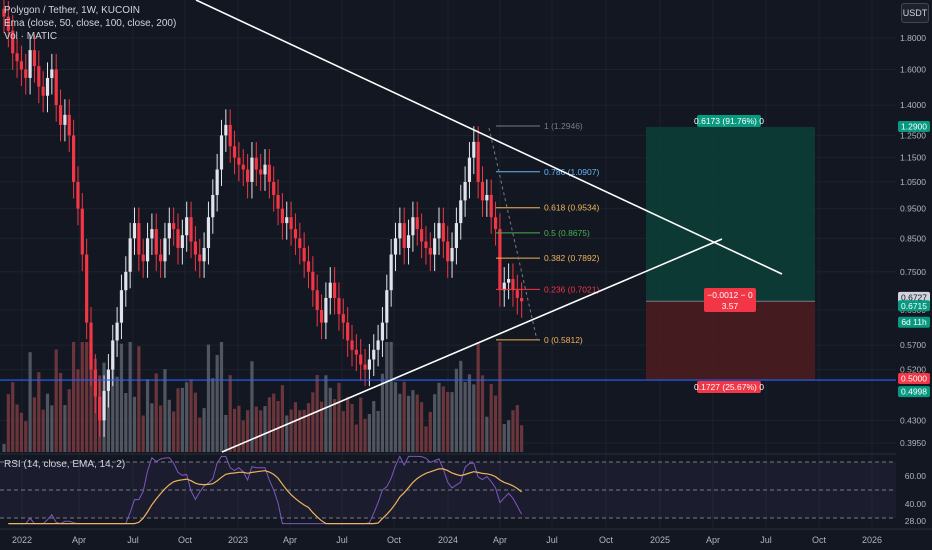 The width and height of the screenshot is (932, 550). I want to click on rsi-ma-line, so click(265, 496).